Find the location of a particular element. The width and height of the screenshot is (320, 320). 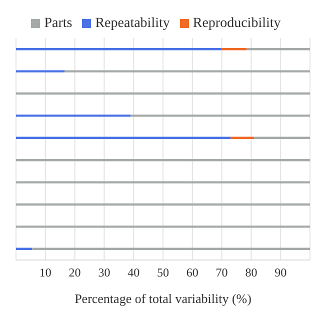

x-tick-label: 20 is located at coordinates (74, 273).